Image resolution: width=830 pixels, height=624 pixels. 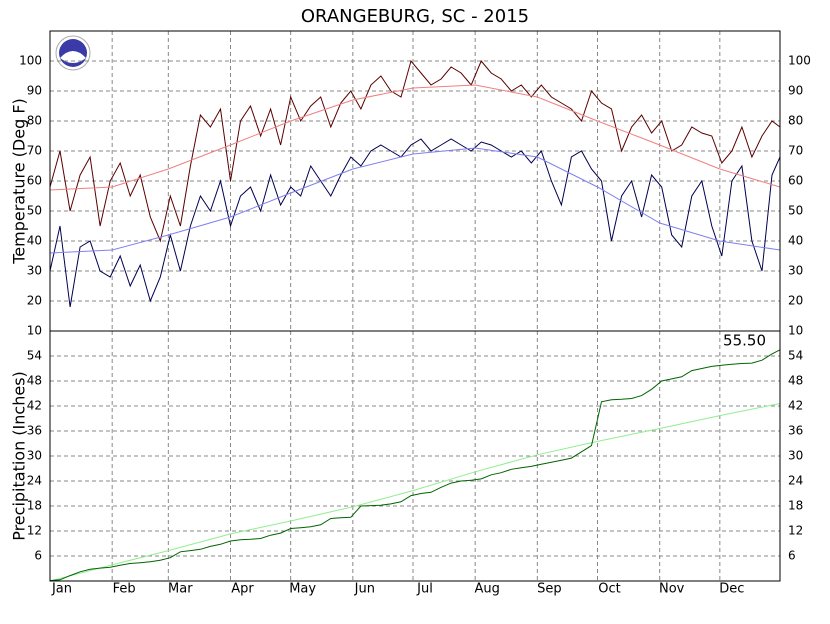 What do you see at coordinates (609, 589) in the screenshot?
I see `x-tick-label: Oct` at bounding box center [609, 589].